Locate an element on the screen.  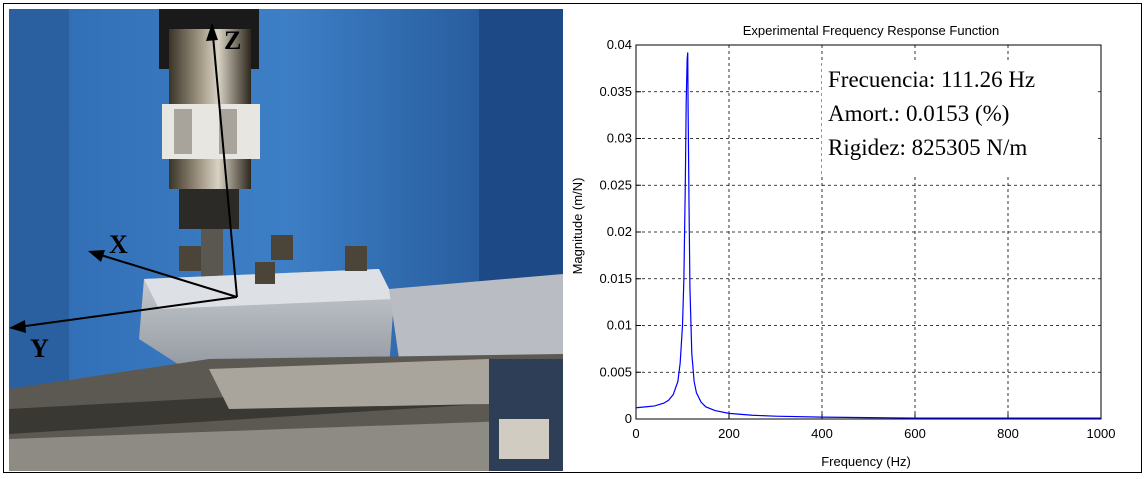
annotation-line: Rigidez: 825305 N/m is located at coordinates (927, 147).